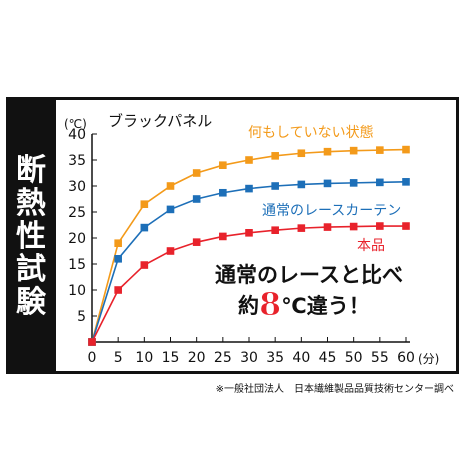 The image size is (465, 465). I want to click on footnote: ※一般社団法人 日本繊維製品品質技術センター調べ, so click(335, 388).